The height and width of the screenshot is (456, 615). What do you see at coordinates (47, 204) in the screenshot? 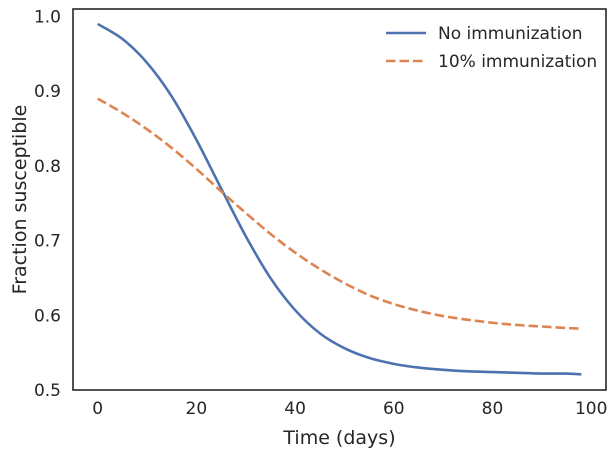
I see `y-axis-ticks: 0.5 0.6 0.7 0.8 0.9 1.0` at bounding box center [47, 204].